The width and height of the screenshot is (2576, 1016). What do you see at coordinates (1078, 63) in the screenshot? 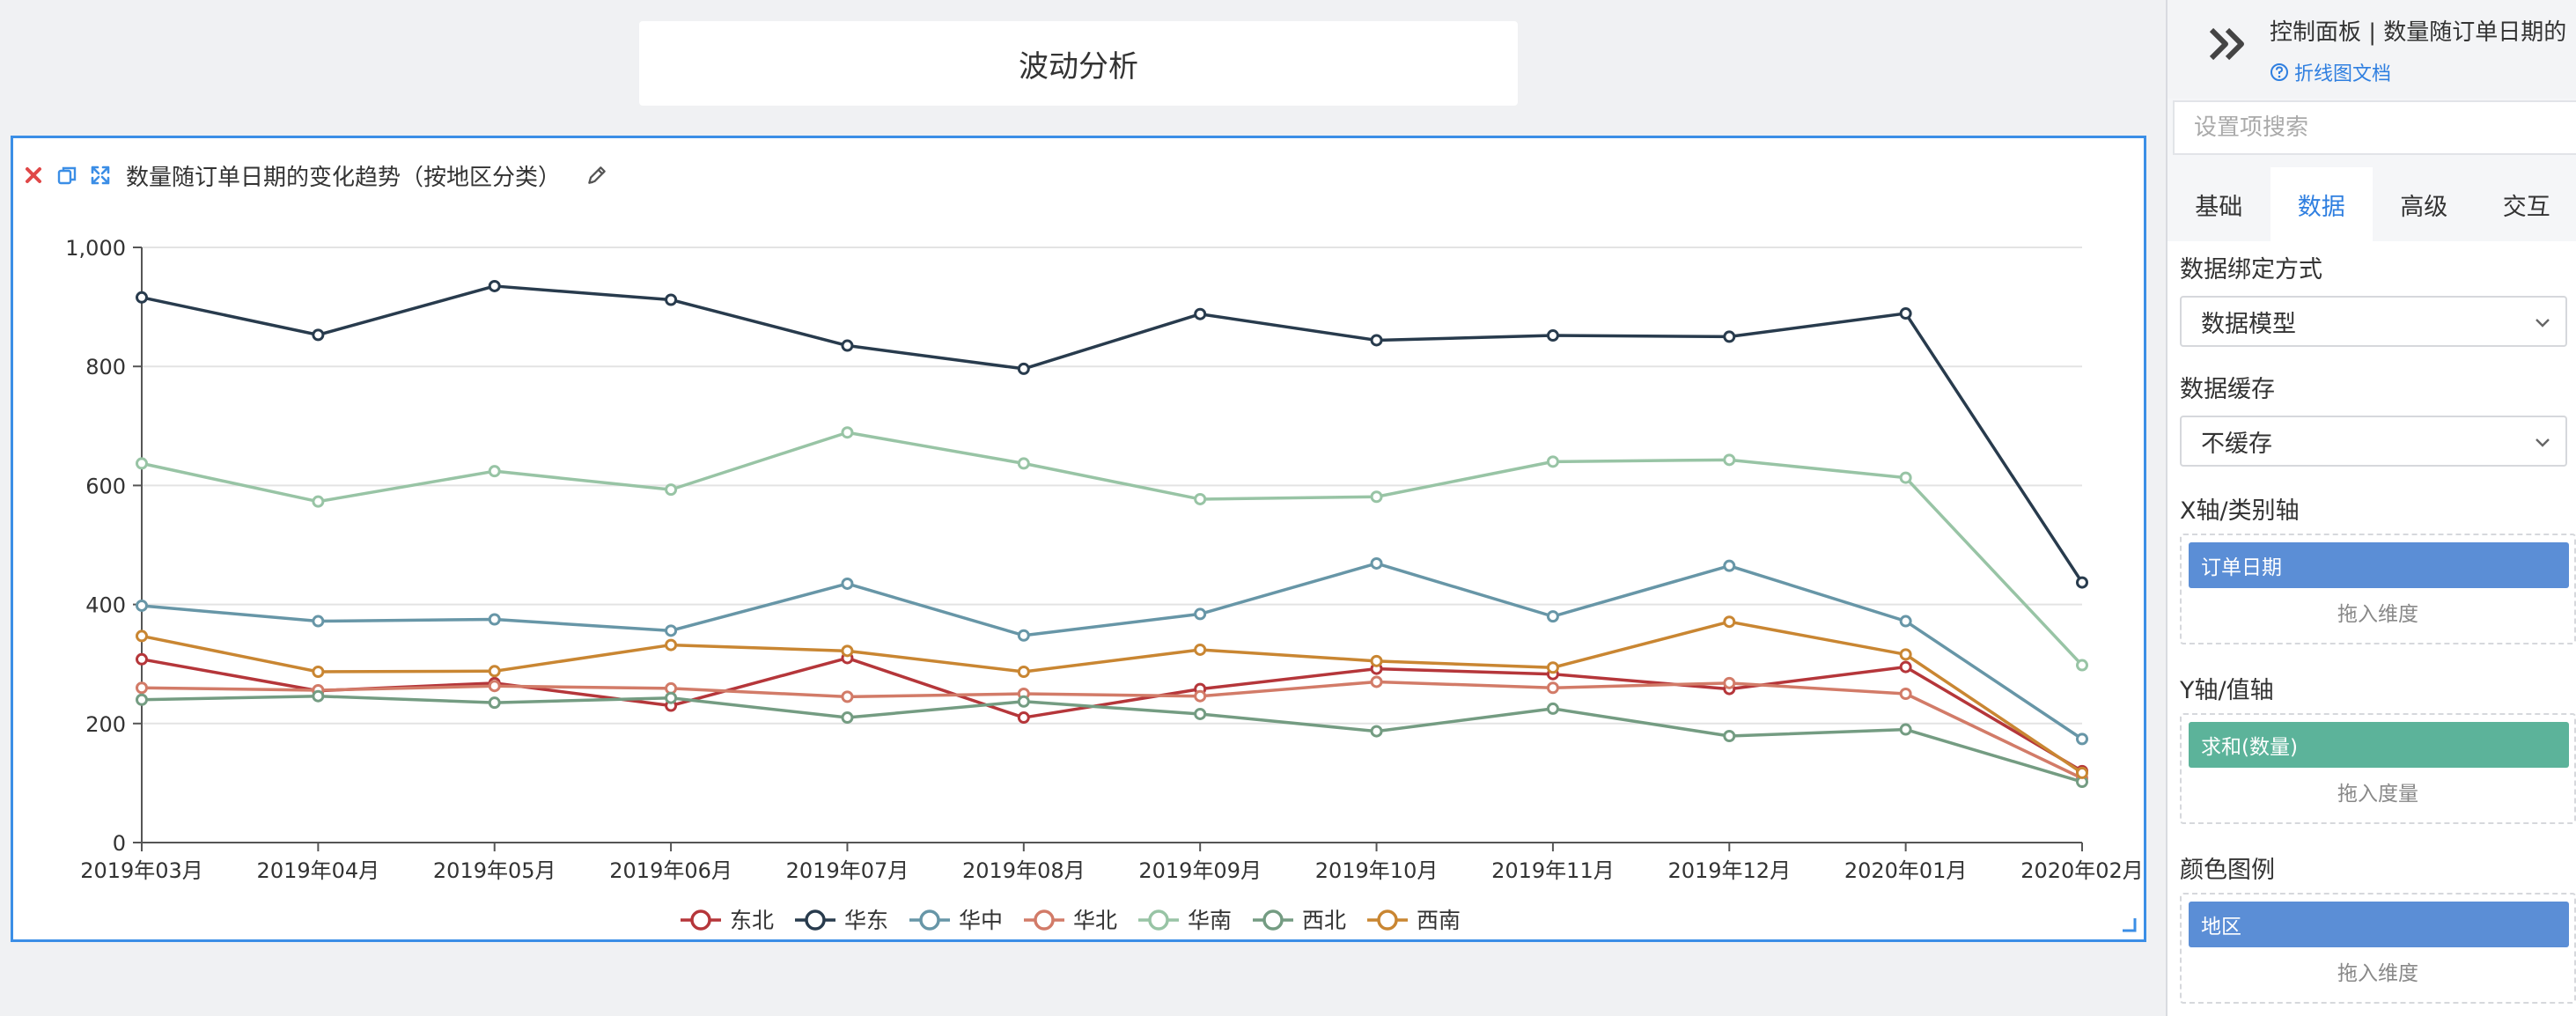
I see `page-title-box: 波动分析` at bounding box center [1078, 63].